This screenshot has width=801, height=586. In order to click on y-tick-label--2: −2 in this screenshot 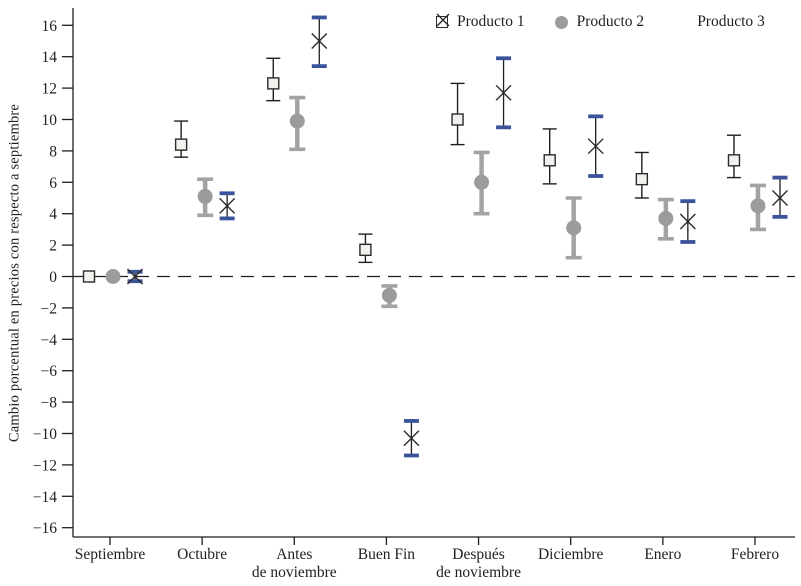, I will do `click(49, 308)`.